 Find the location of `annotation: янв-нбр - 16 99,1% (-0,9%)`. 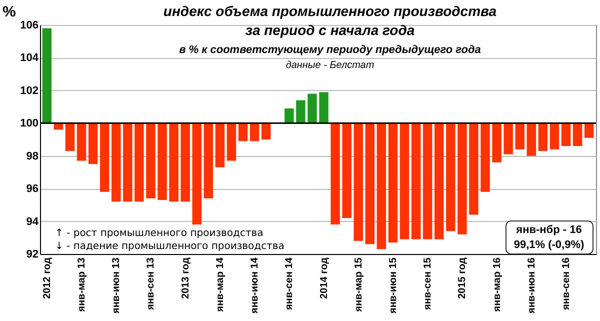

annotation: янв-нбр - 16 99,1% (-0,9%) is located at coordinates (549, 237).